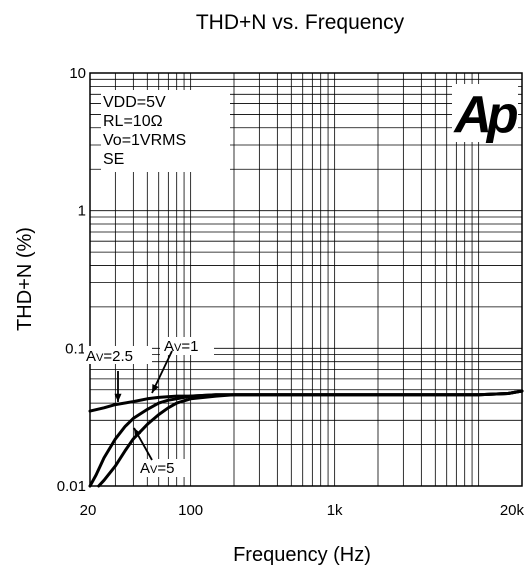 The image size is (526, 582). Describe the element at coordinates (144, 140) in the screenshot. I see `condition-vo: Vo=1VRMS` at that location.